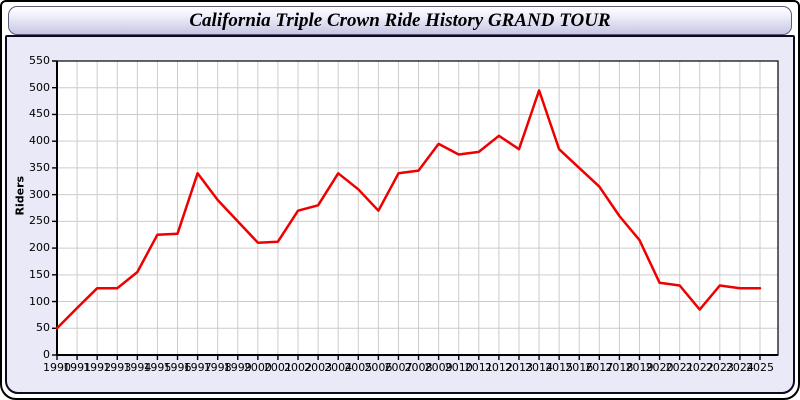 The width and height of the screenshot is (800, 400). I want to click on y-tick-label: 50, so click(43, 328).